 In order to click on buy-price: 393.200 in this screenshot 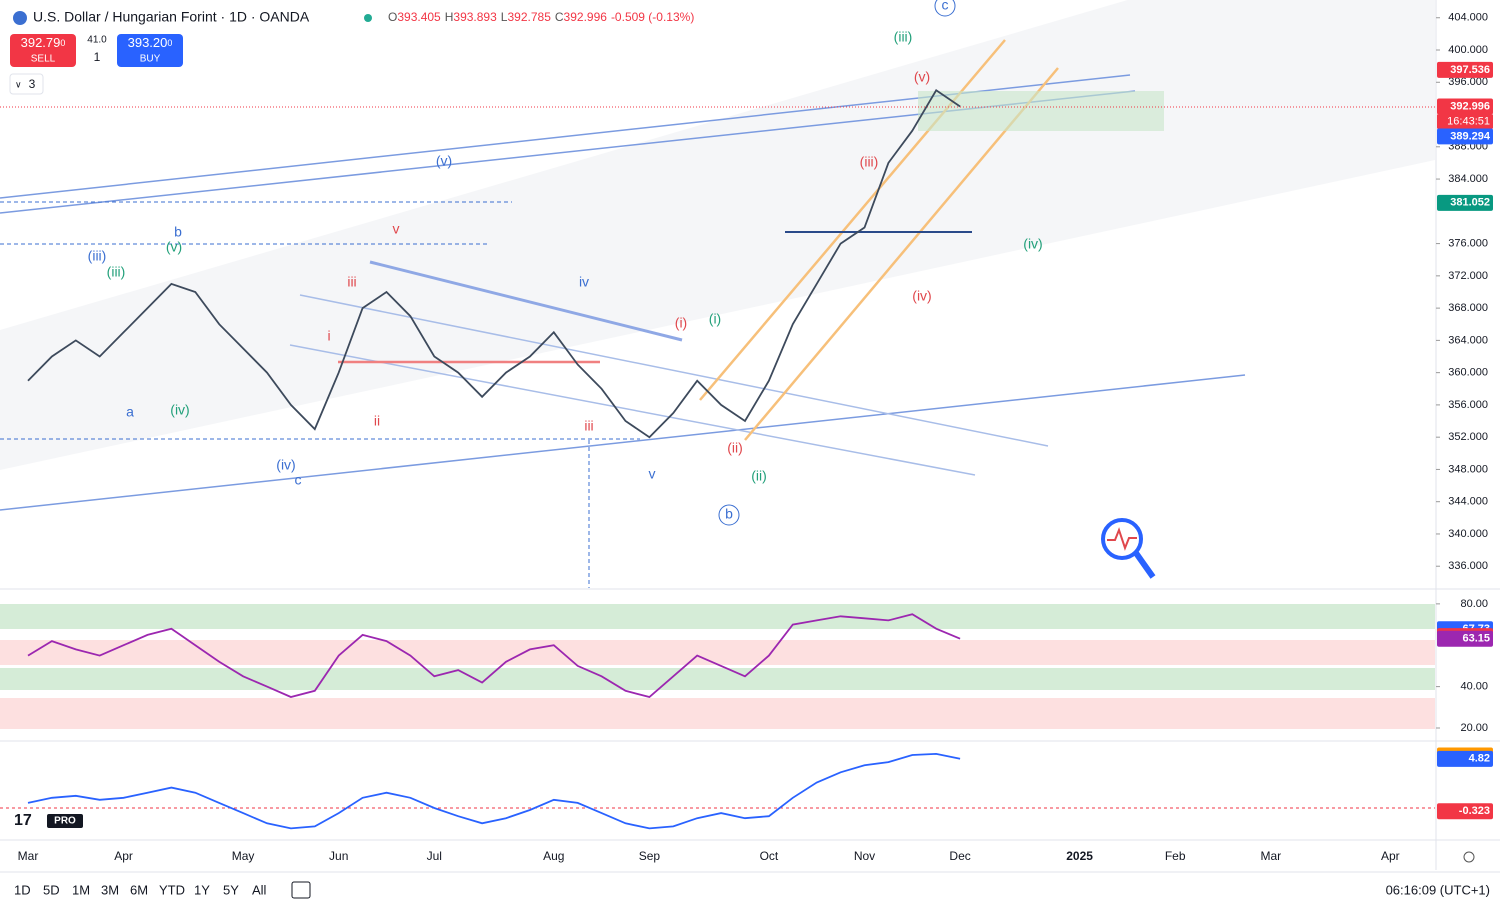, I will do `click(150, 42)`.